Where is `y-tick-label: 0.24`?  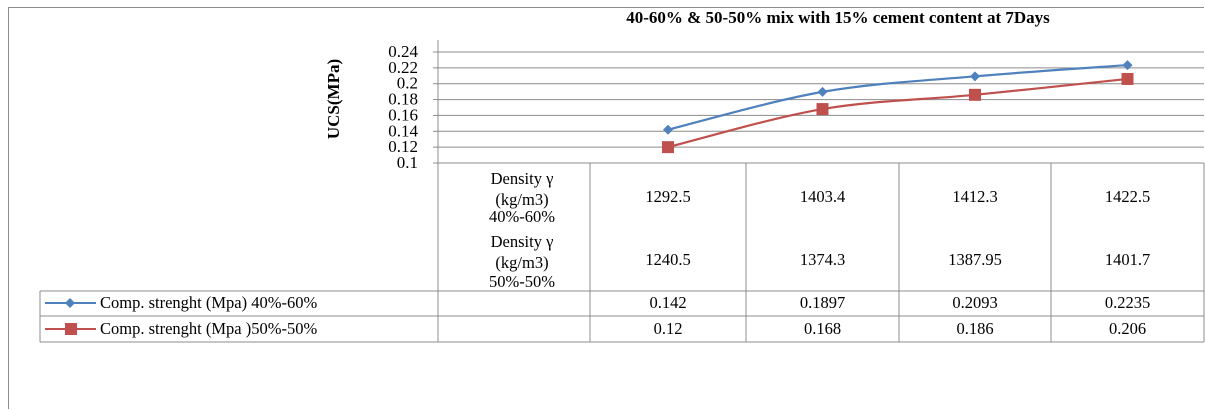
y-tick-label: 0.24 is located at coordinates (403, 51).